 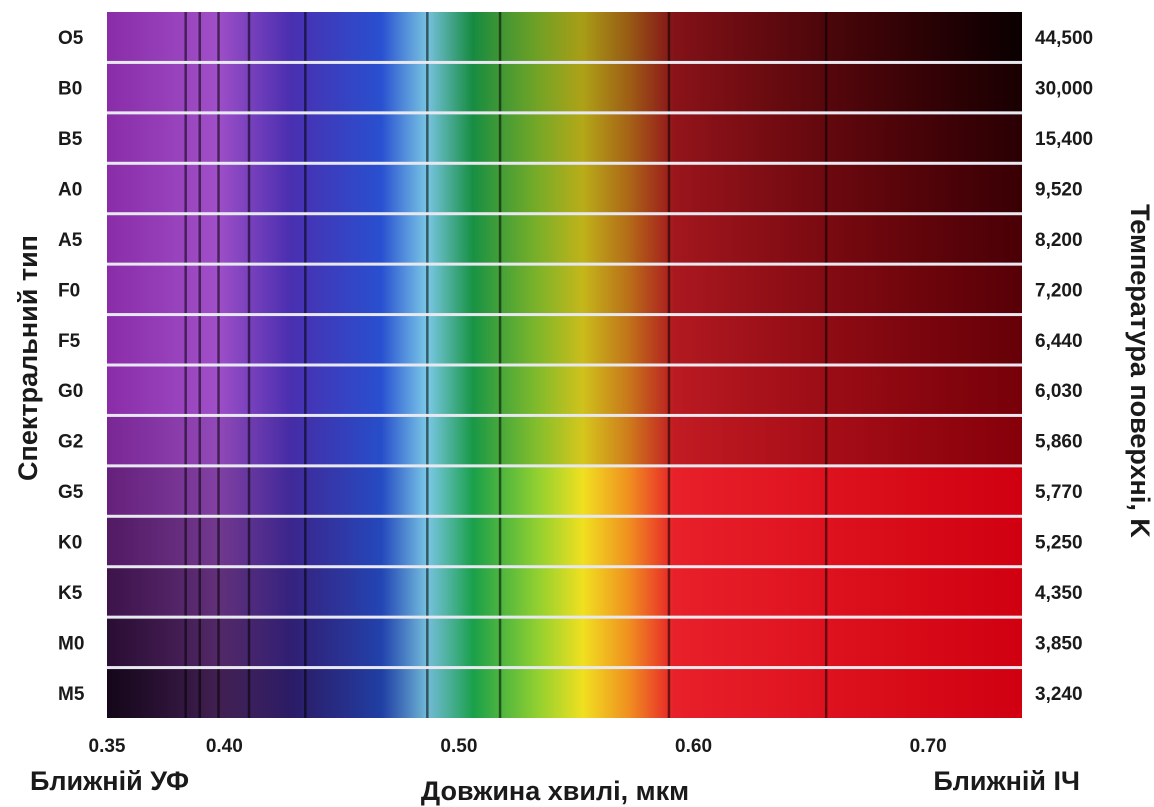 I want to click on spectral-type-label: B0, so click(x=70, y=89).